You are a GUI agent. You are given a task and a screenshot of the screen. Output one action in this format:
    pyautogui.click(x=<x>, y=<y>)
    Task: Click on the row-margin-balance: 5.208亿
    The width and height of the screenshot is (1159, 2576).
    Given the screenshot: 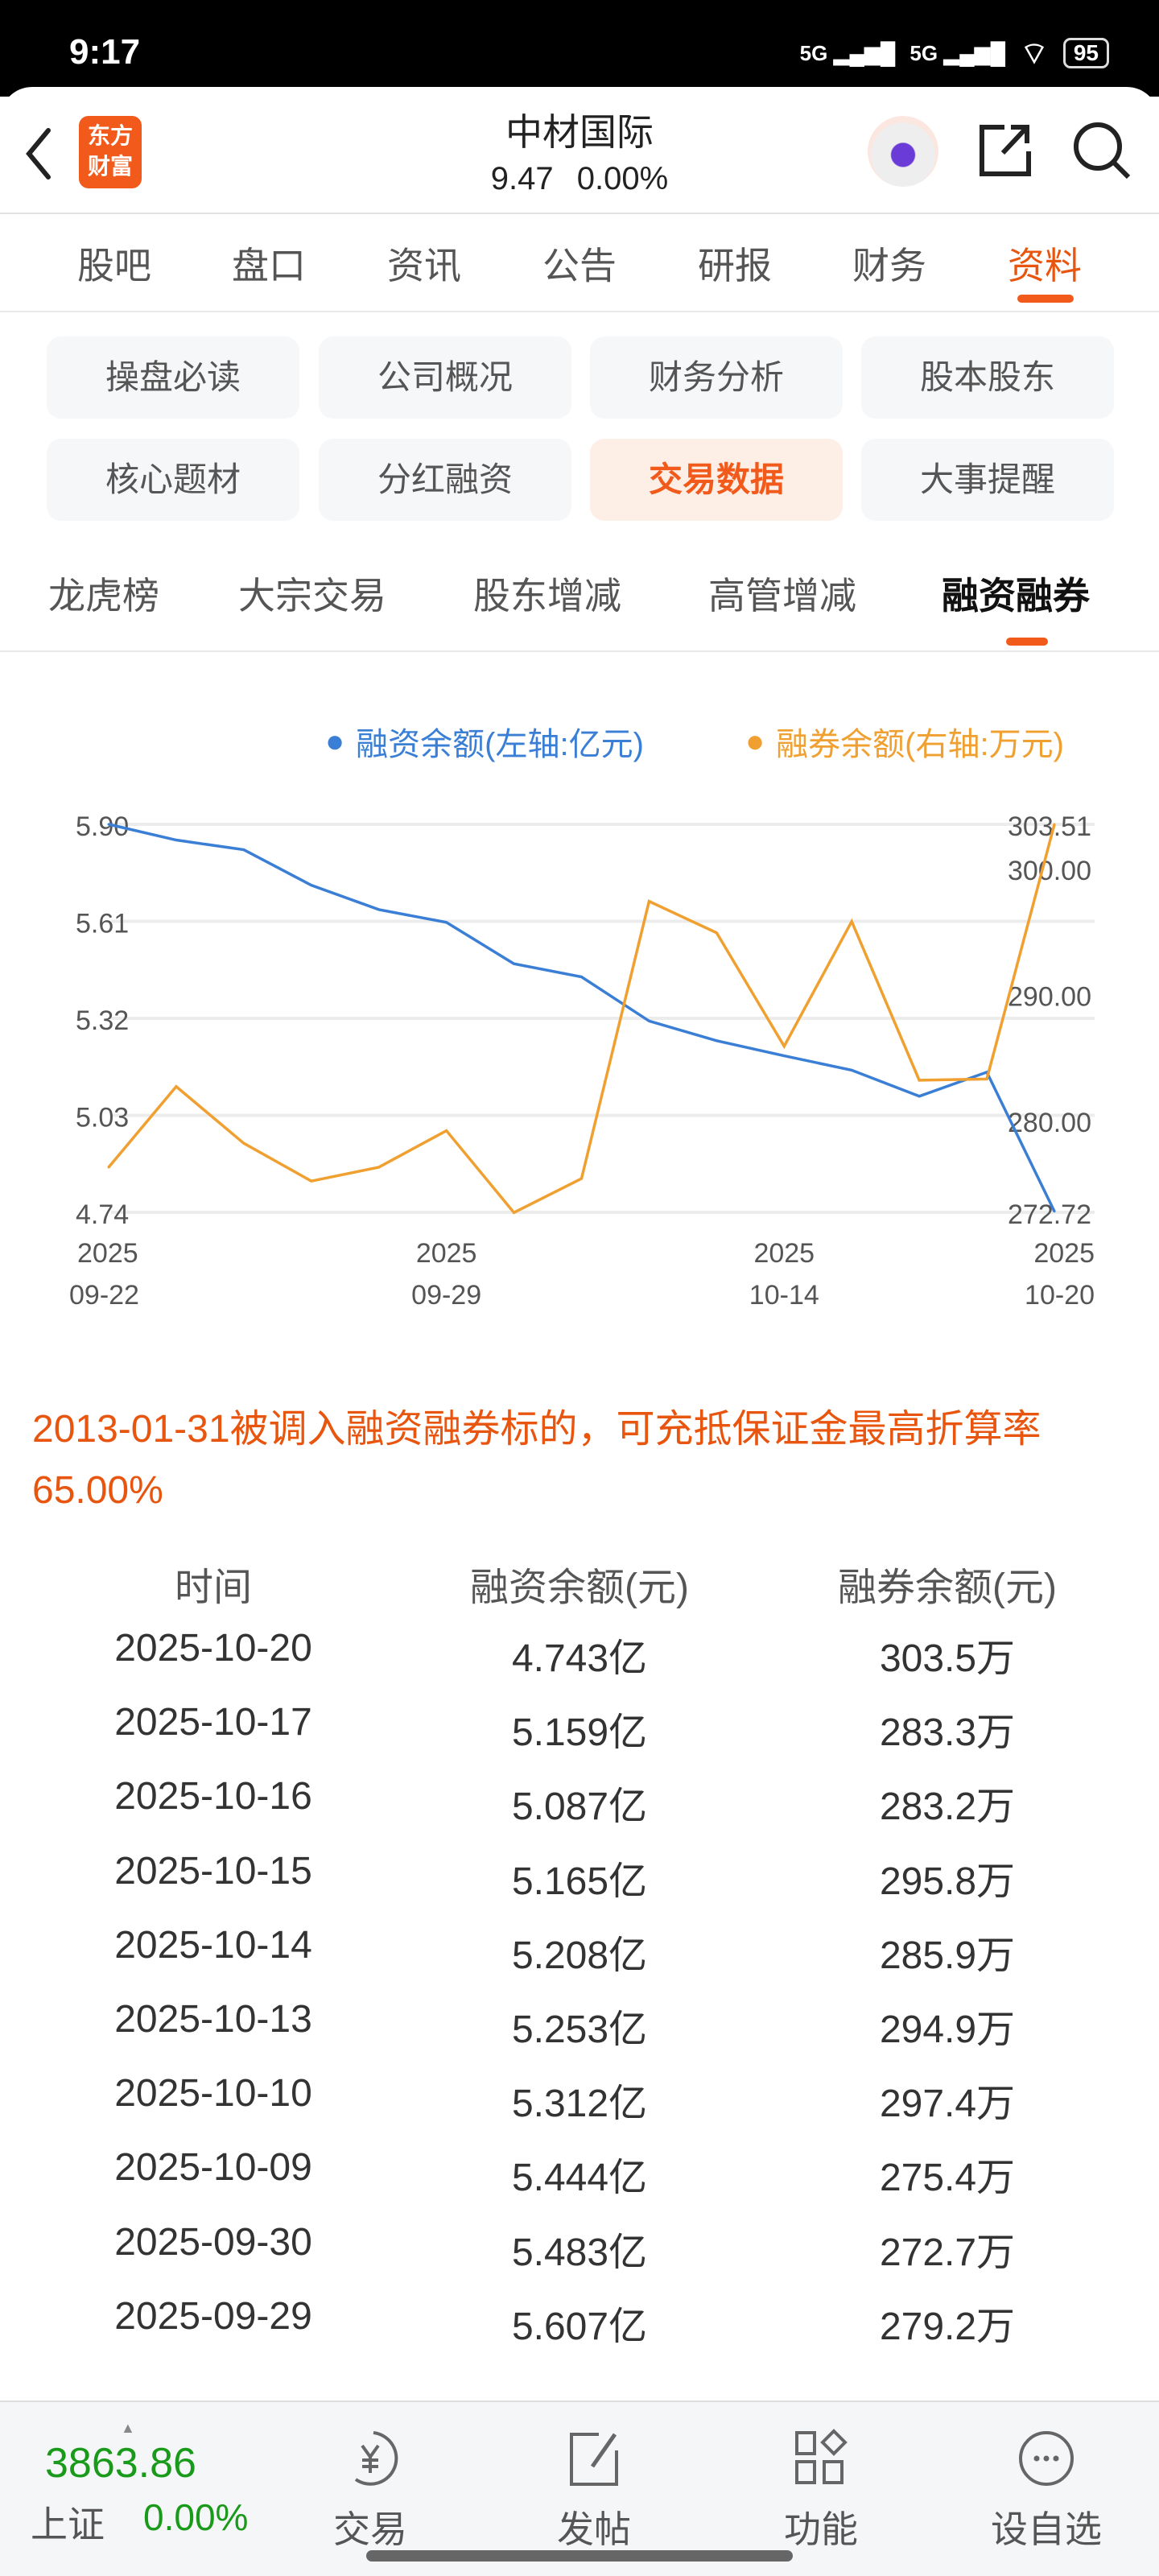 What is the action you would take?
    pyautogui.click(x=579, y=1955)
    